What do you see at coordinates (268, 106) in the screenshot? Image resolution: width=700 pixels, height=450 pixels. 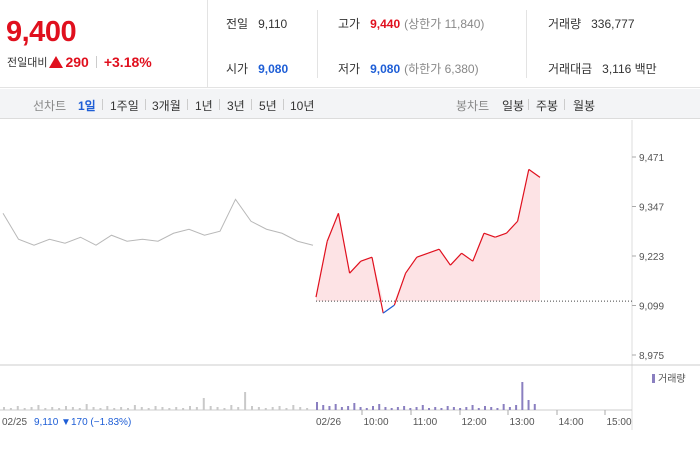 I see `tab-5year: 5년` at bounding box center [268, 106].